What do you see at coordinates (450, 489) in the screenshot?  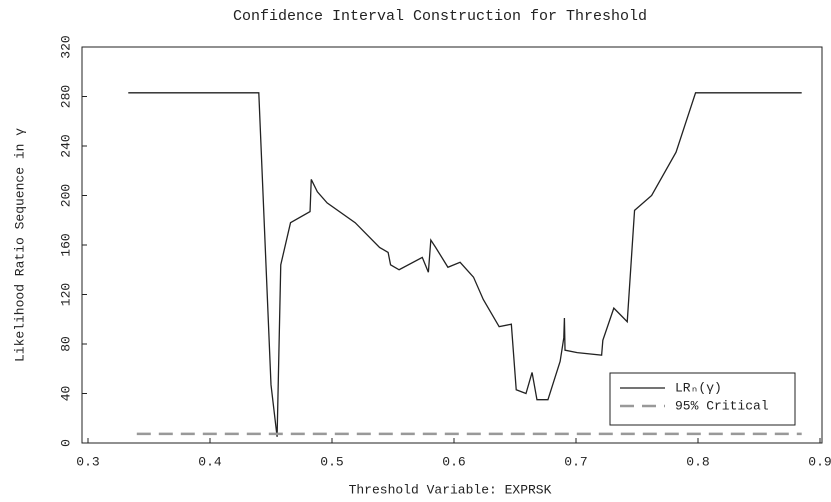 I see `x-axis-label: Threshold Variable: EXPRSK` at bounding box center [450, 489].